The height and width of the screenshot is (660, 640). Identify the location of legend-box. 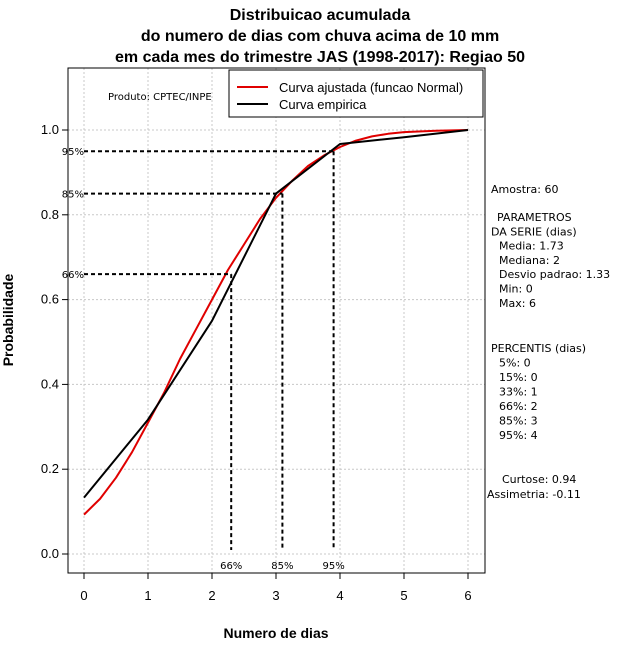
(356, 93).